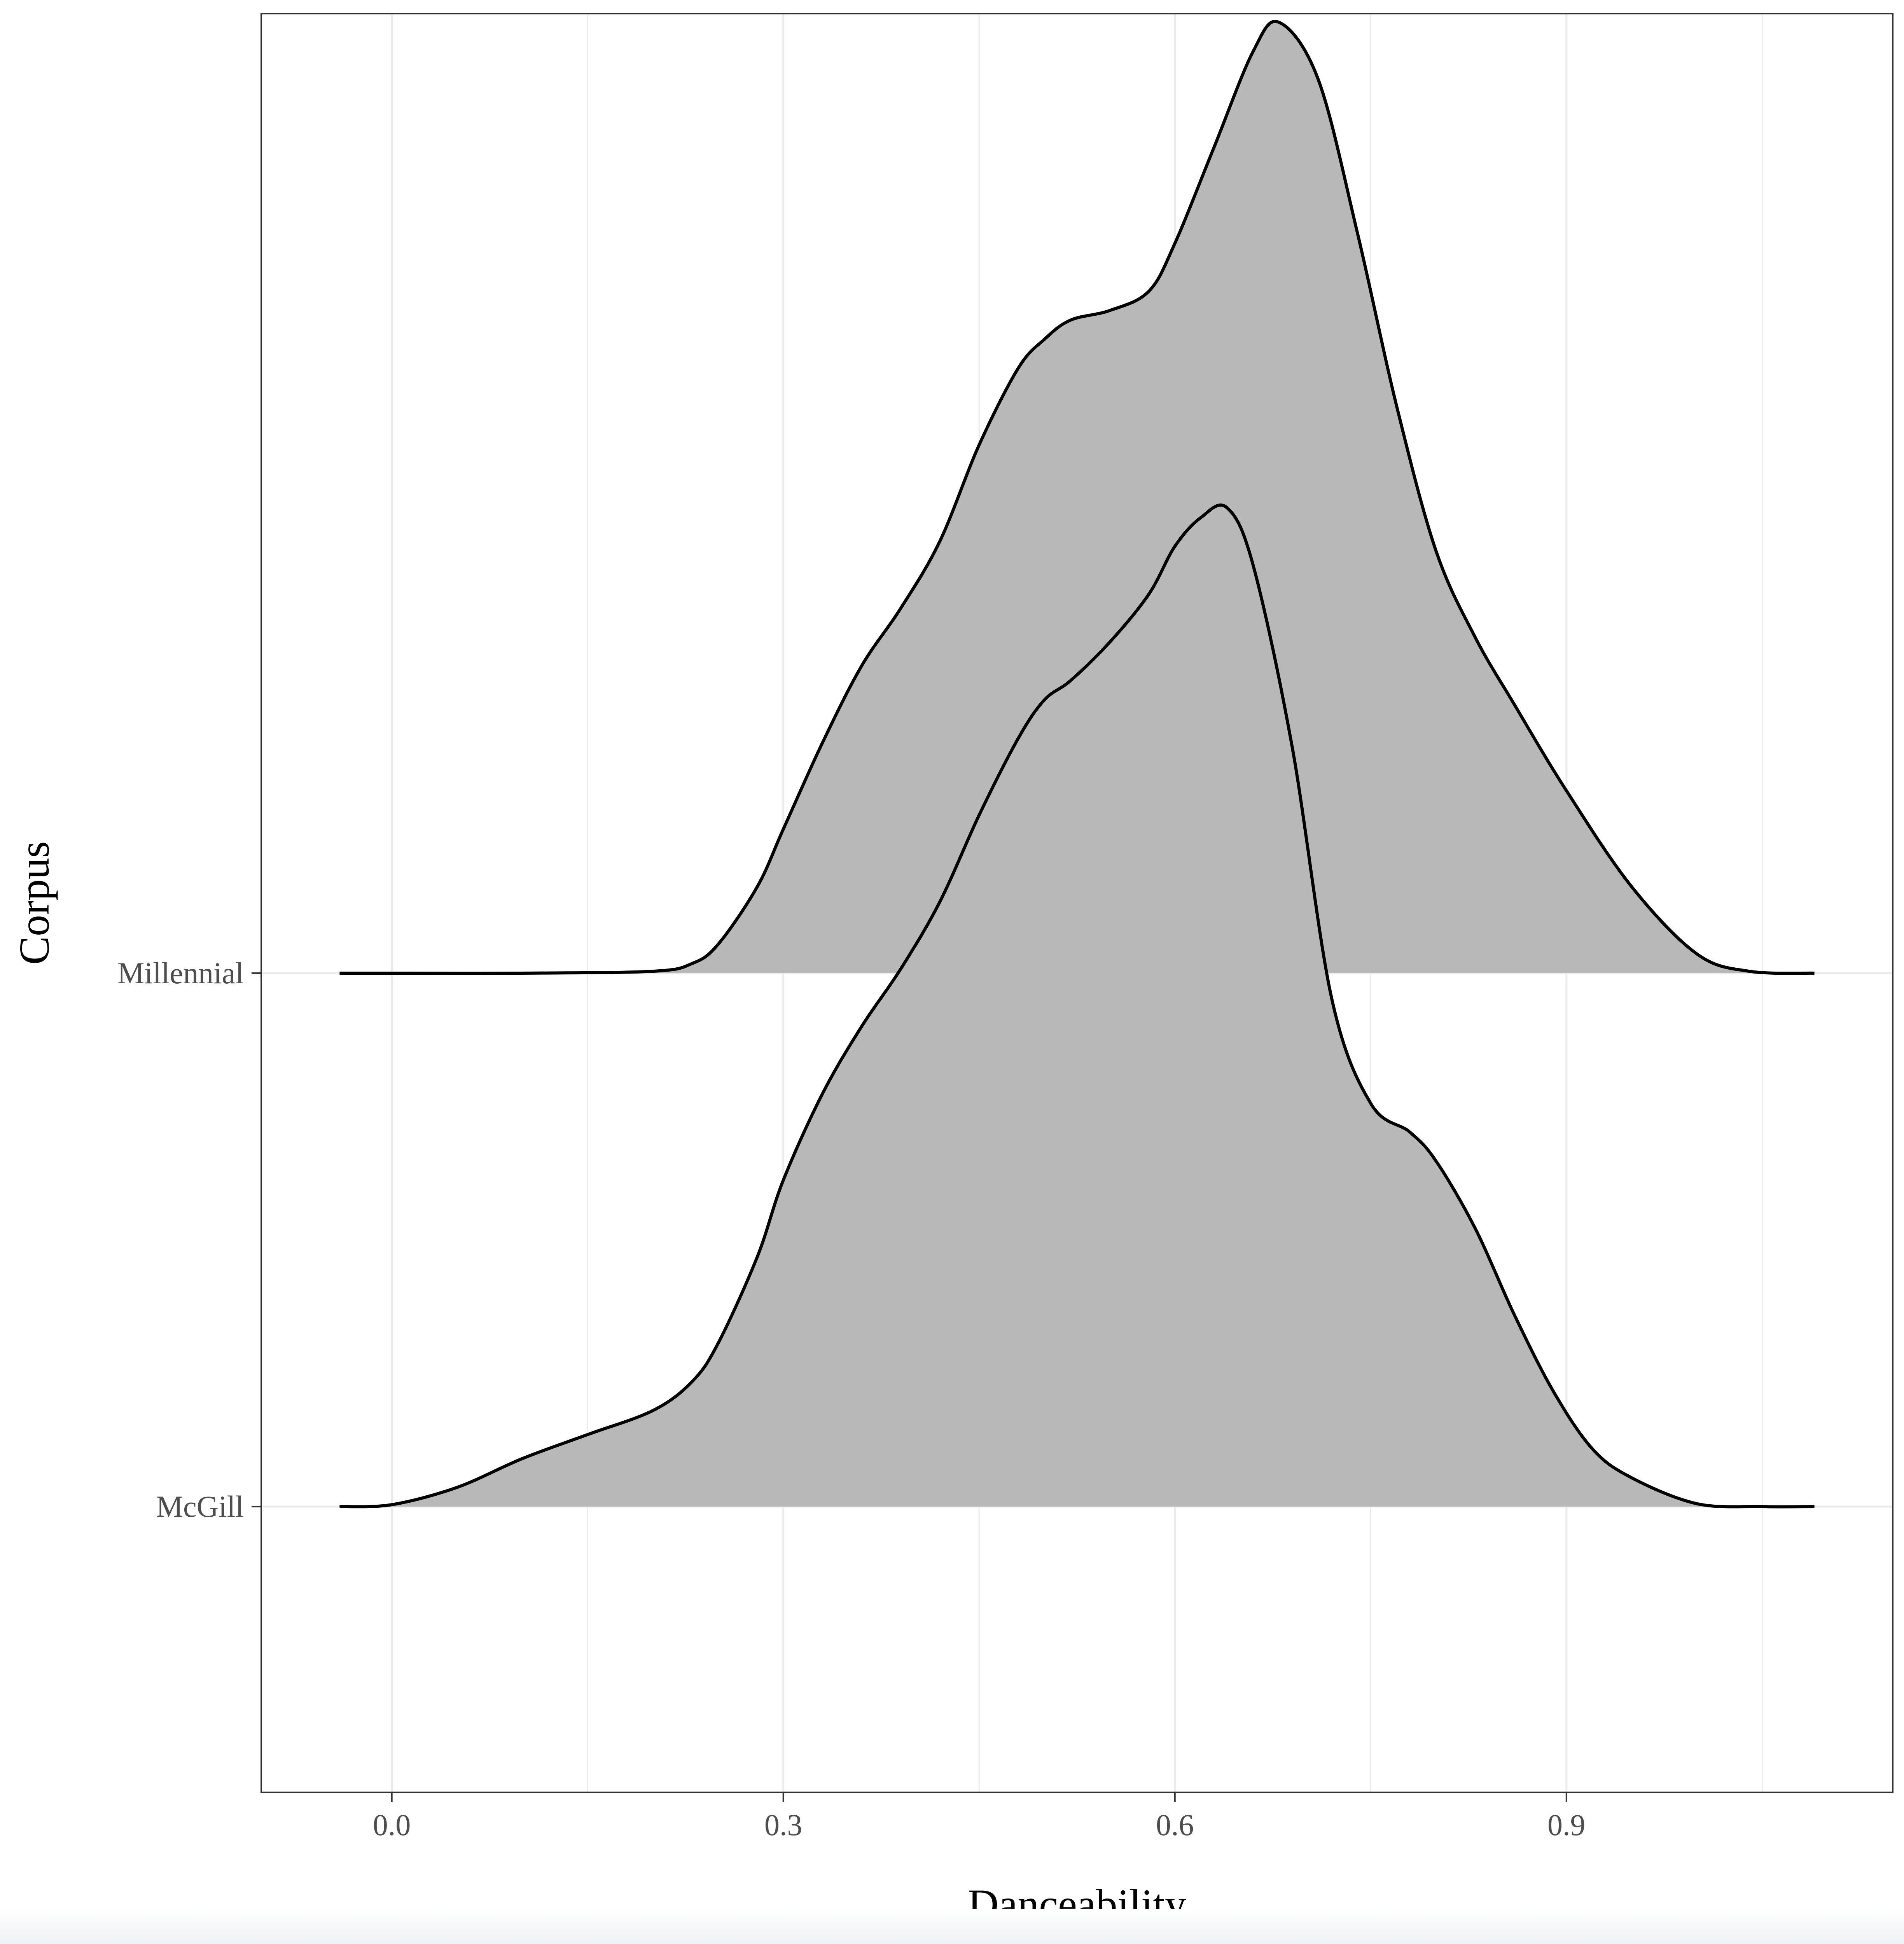 Image resolution: width=1904 pixels, height=1944 pixels. Describe the element at coordinates (1175, 1825) in the screenshot. I see `x-tick-label: 0.6` at that location.